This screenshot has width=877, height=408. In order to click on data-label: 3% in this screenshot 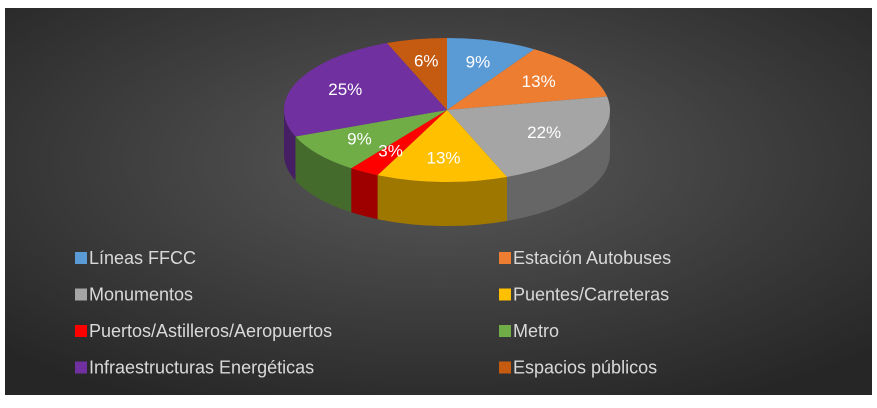, I will do `click(390, 151)`.